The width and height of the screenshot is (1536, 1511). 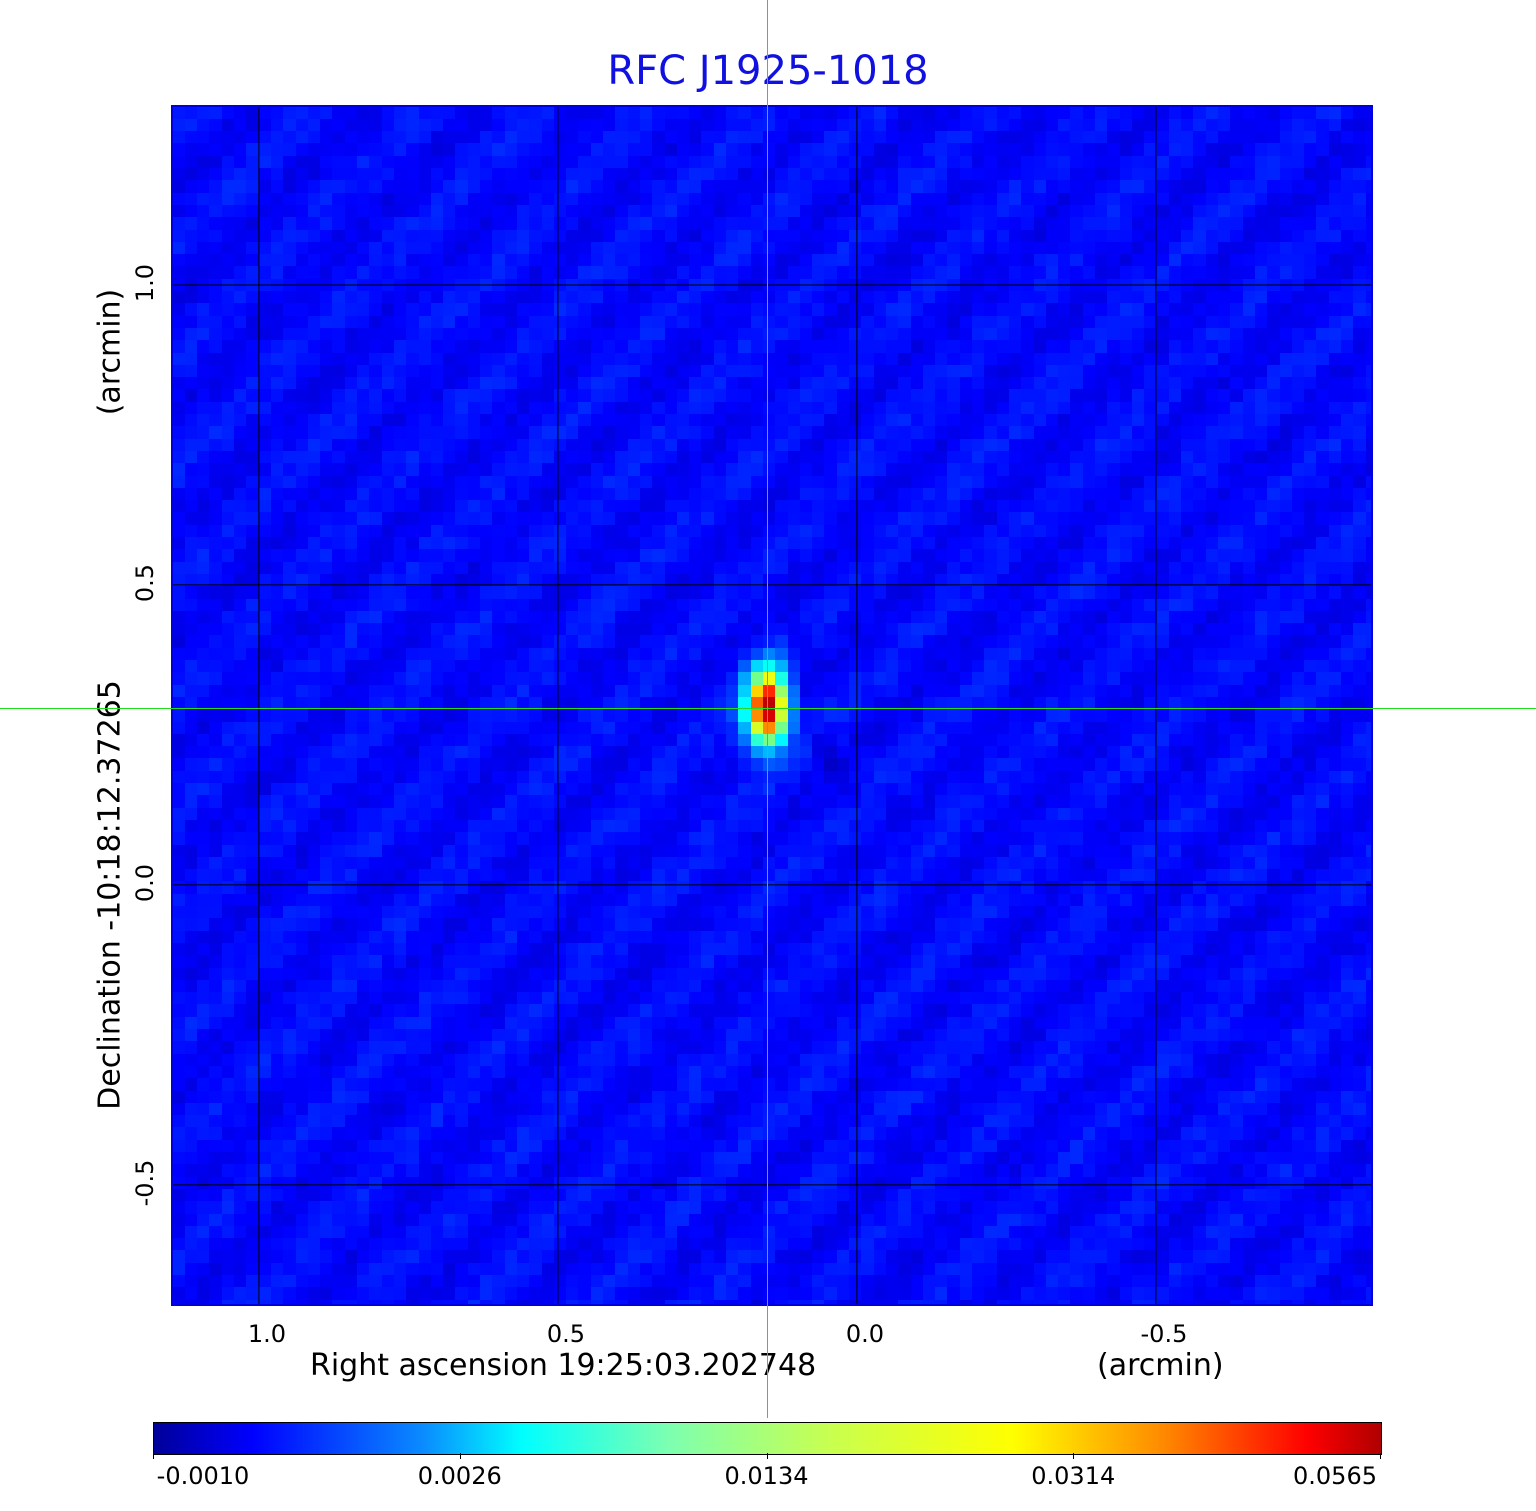 I want to click on colorbar-tick-label: 0.0134, so click(x=766, y=1476).